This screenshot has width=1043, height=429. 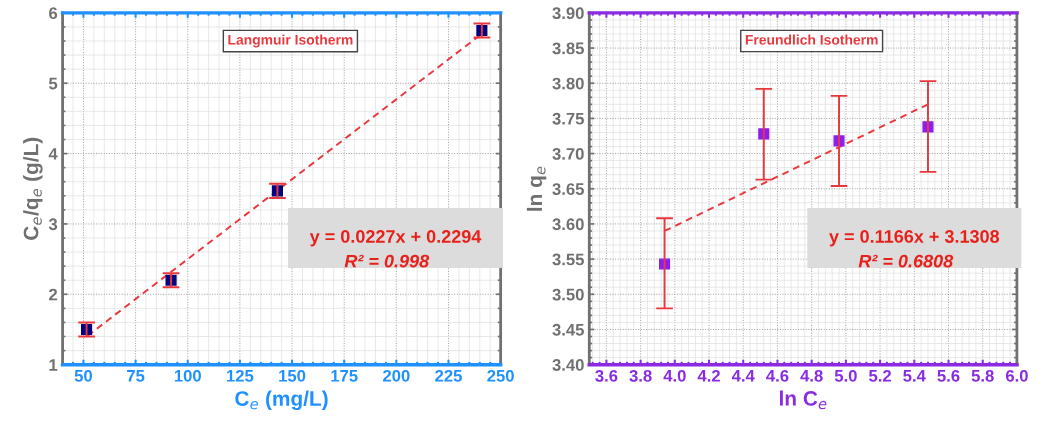 What do you see at coordinates (1016, 375) in the screenshot?
I see `x-tick-label: 6.0` at bounding box center [1016, 375].